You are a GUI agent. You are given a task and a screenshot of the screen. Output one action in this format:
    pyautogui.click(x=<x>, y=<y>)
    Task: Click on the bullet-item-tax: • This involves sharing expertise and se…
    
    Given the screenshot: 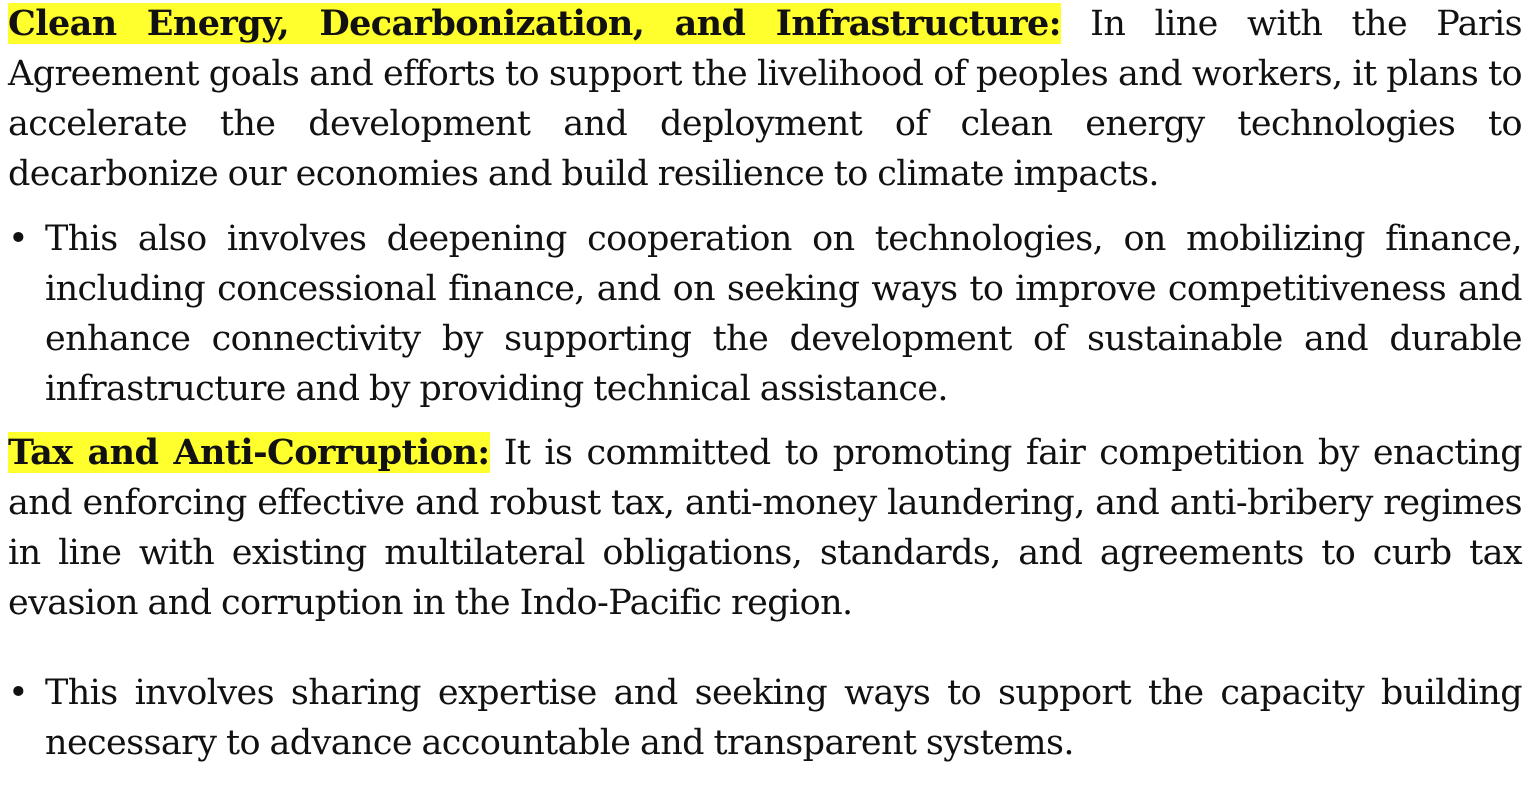 What is the action you would take?
    pyautogui.click(x=765, y=718)
    